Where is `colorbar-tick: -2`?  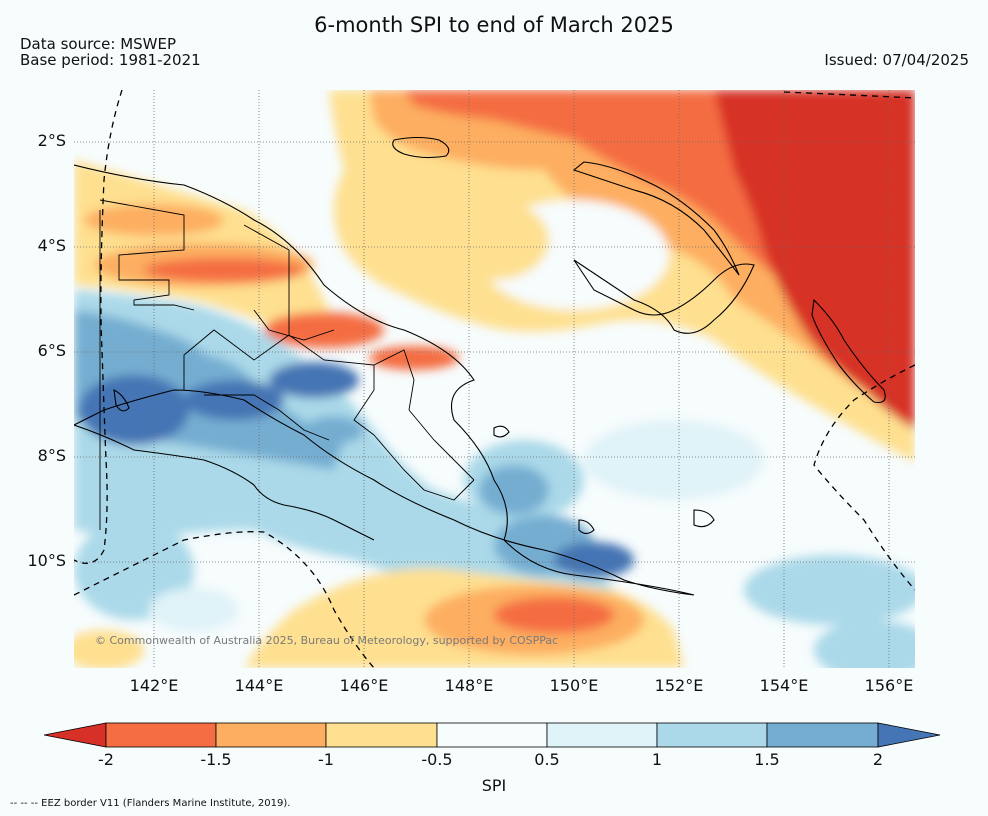
colorbar-tick: -2 is located at coordinates (106, 759).